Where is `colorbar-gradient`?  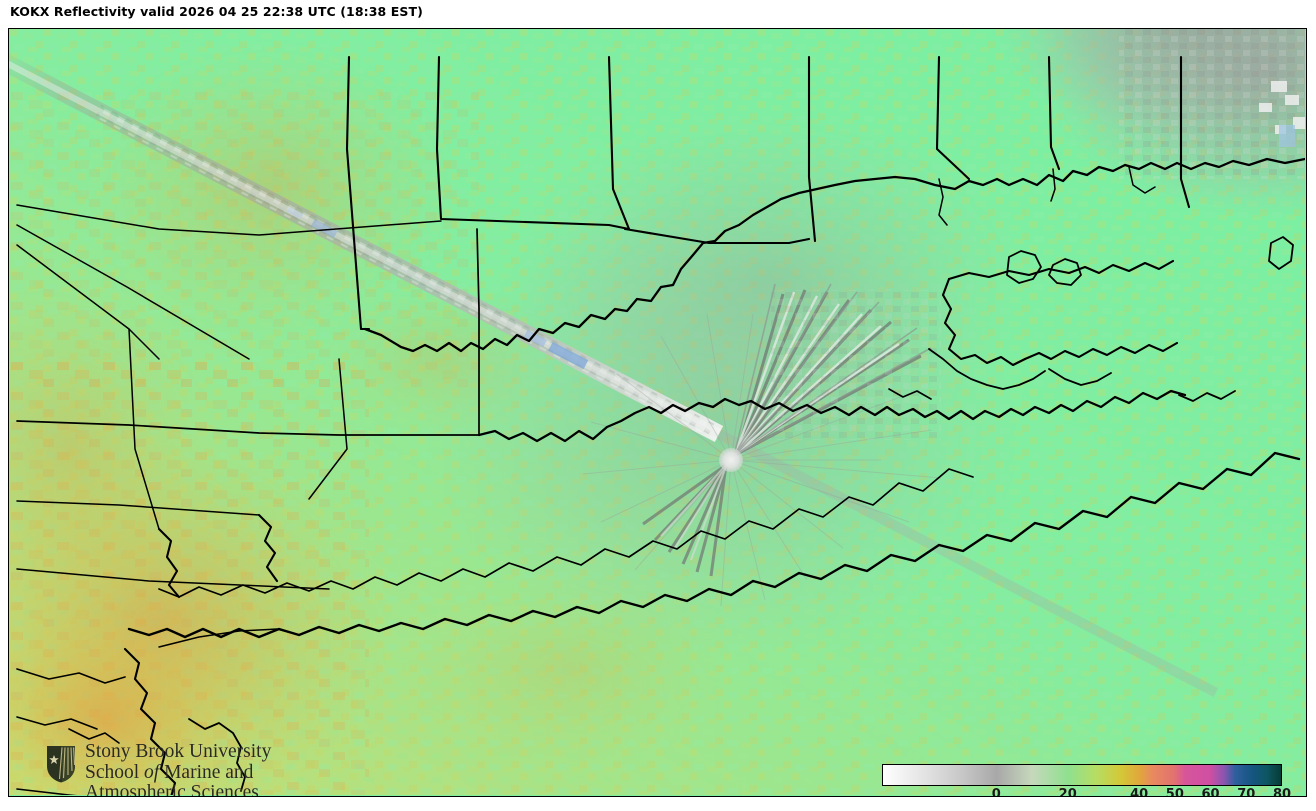
colorbar-gradient is located at coordinates (1082, 775).